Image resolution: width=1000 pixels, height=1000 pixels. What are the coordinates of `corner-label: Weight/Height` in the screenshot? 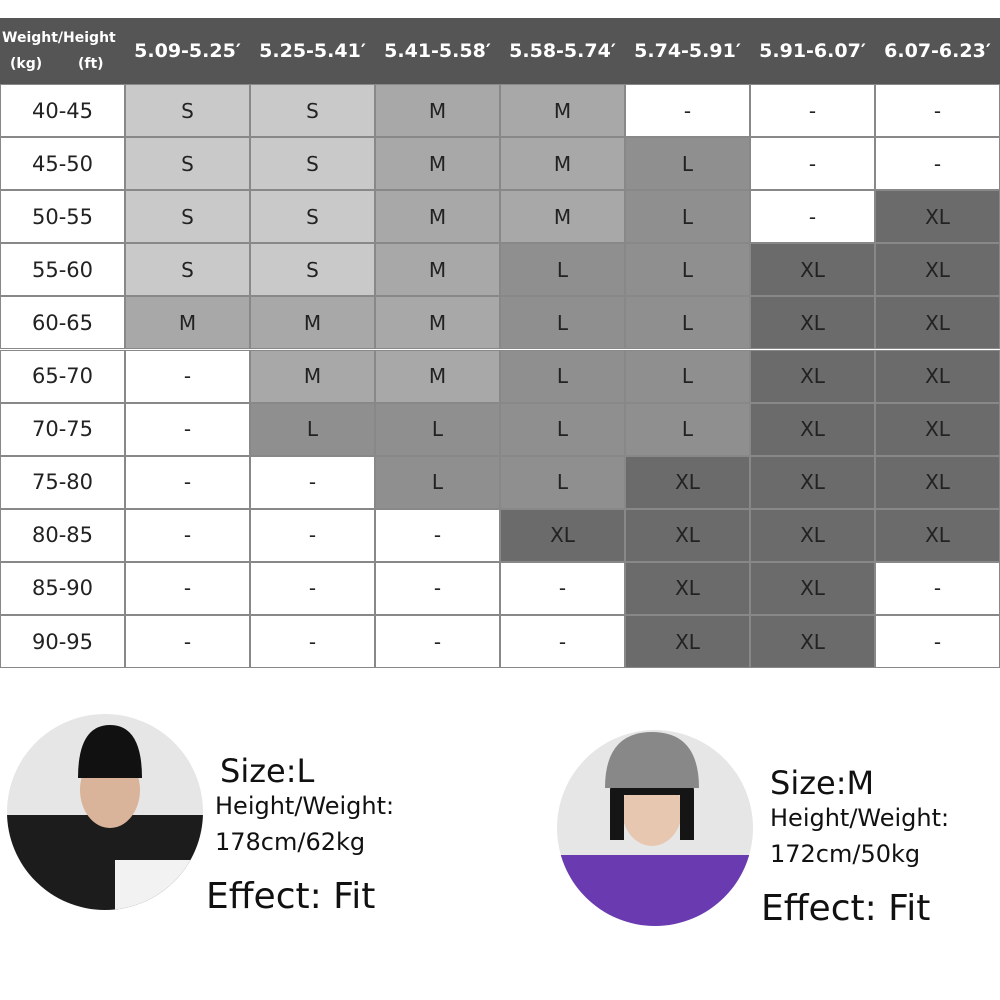 It's located at (59, 38).